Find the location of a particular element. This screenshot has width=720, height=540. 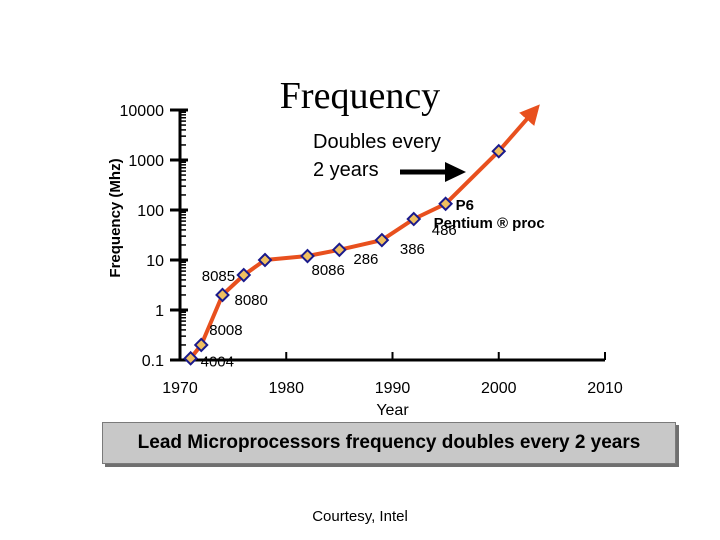

slide-title: Frequency is located at coordinates (360, 96).